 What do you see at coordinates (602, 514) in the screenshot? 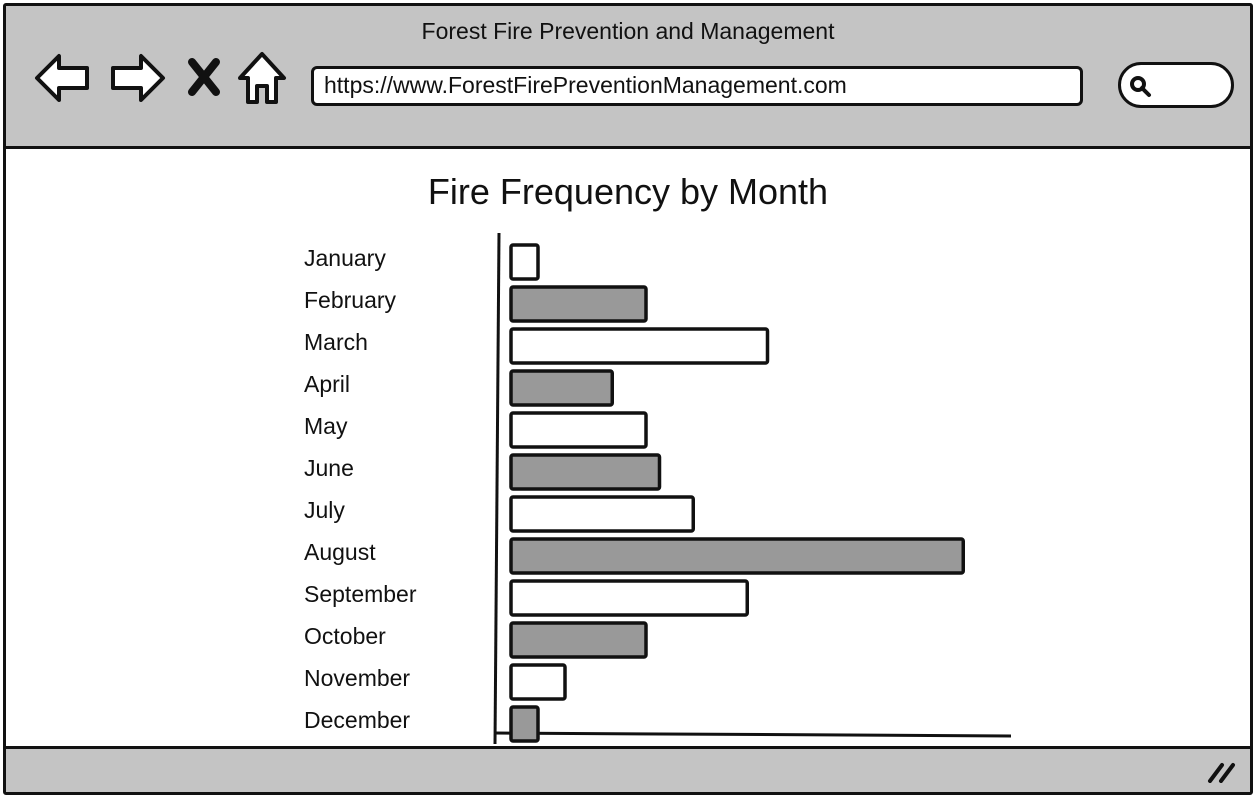
I see `bar-july` at bounding box center [602, 514].